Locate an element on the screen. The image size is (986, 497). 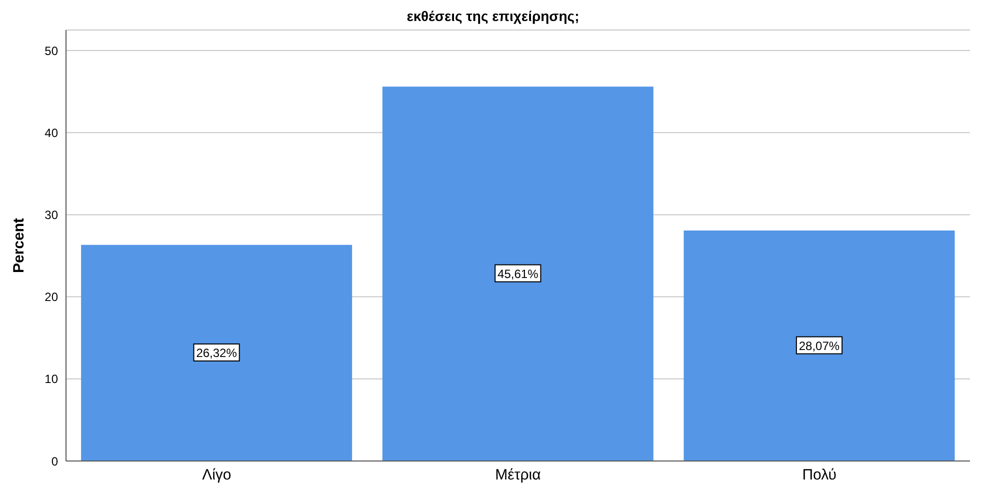
y-tick-label: 20 is located at coordinates (51, 297).